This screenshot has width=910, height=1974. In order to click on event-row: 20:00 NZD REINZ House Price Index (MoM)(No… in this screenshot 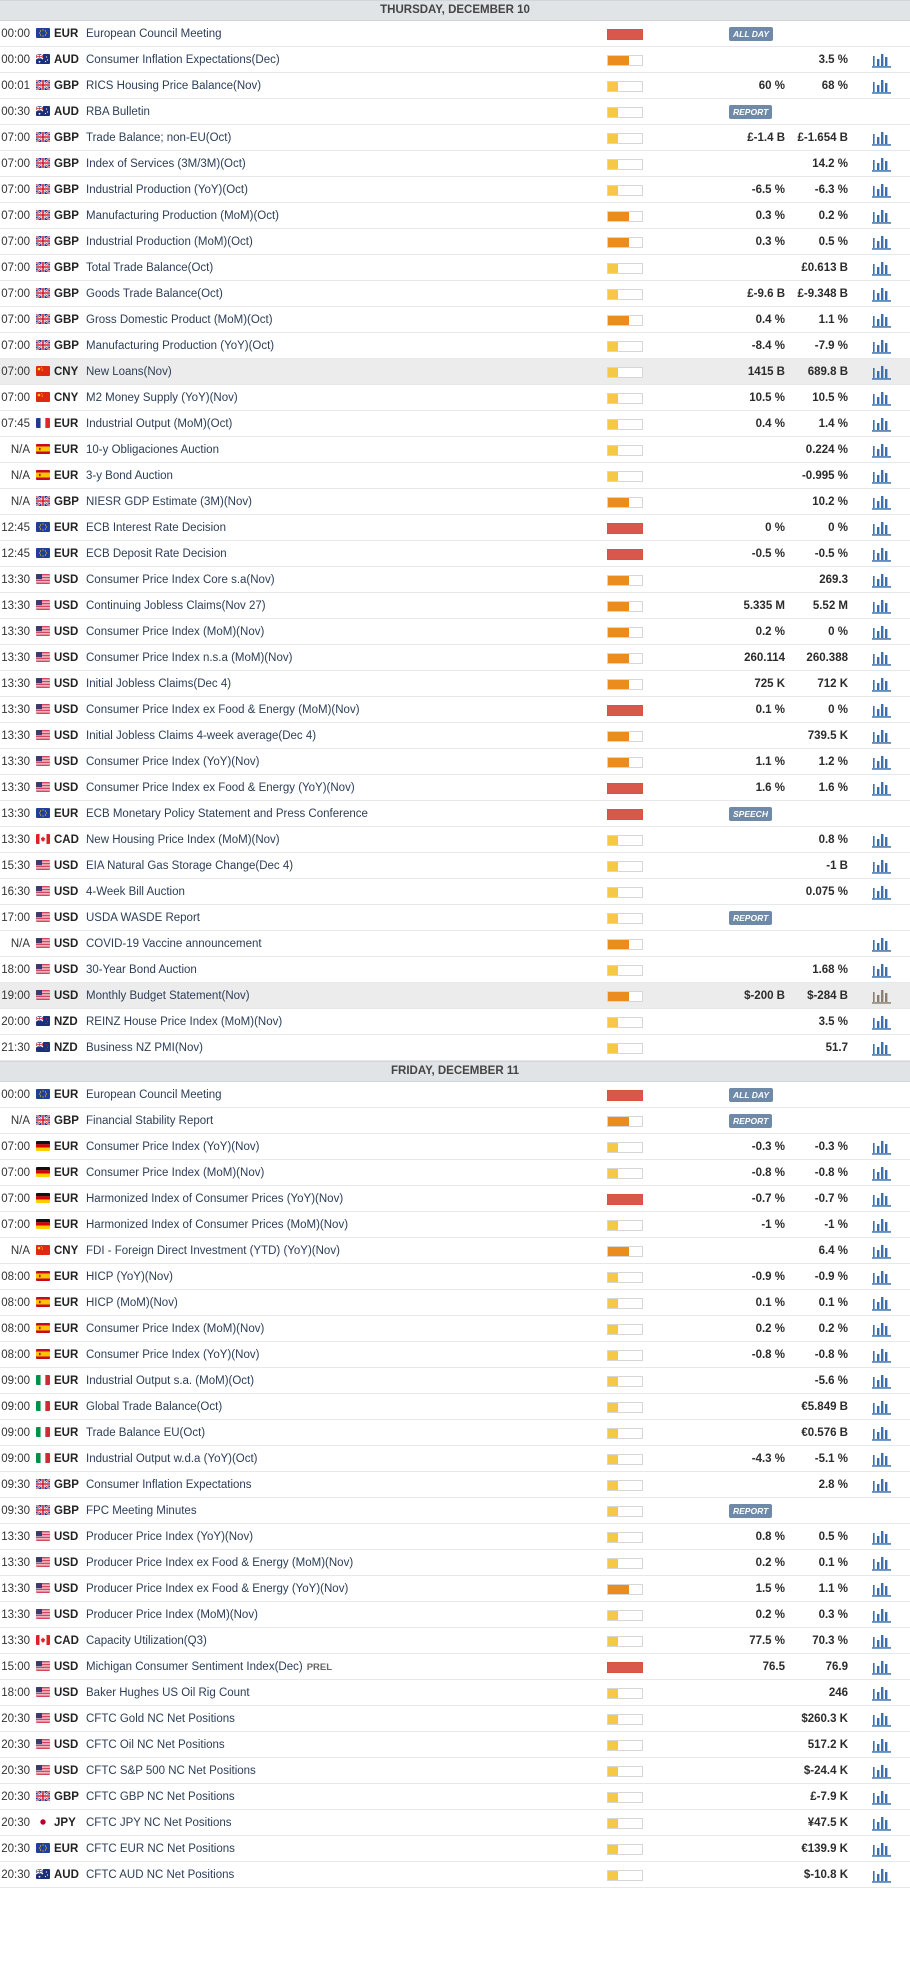, I will do `click(455, 1022)`.